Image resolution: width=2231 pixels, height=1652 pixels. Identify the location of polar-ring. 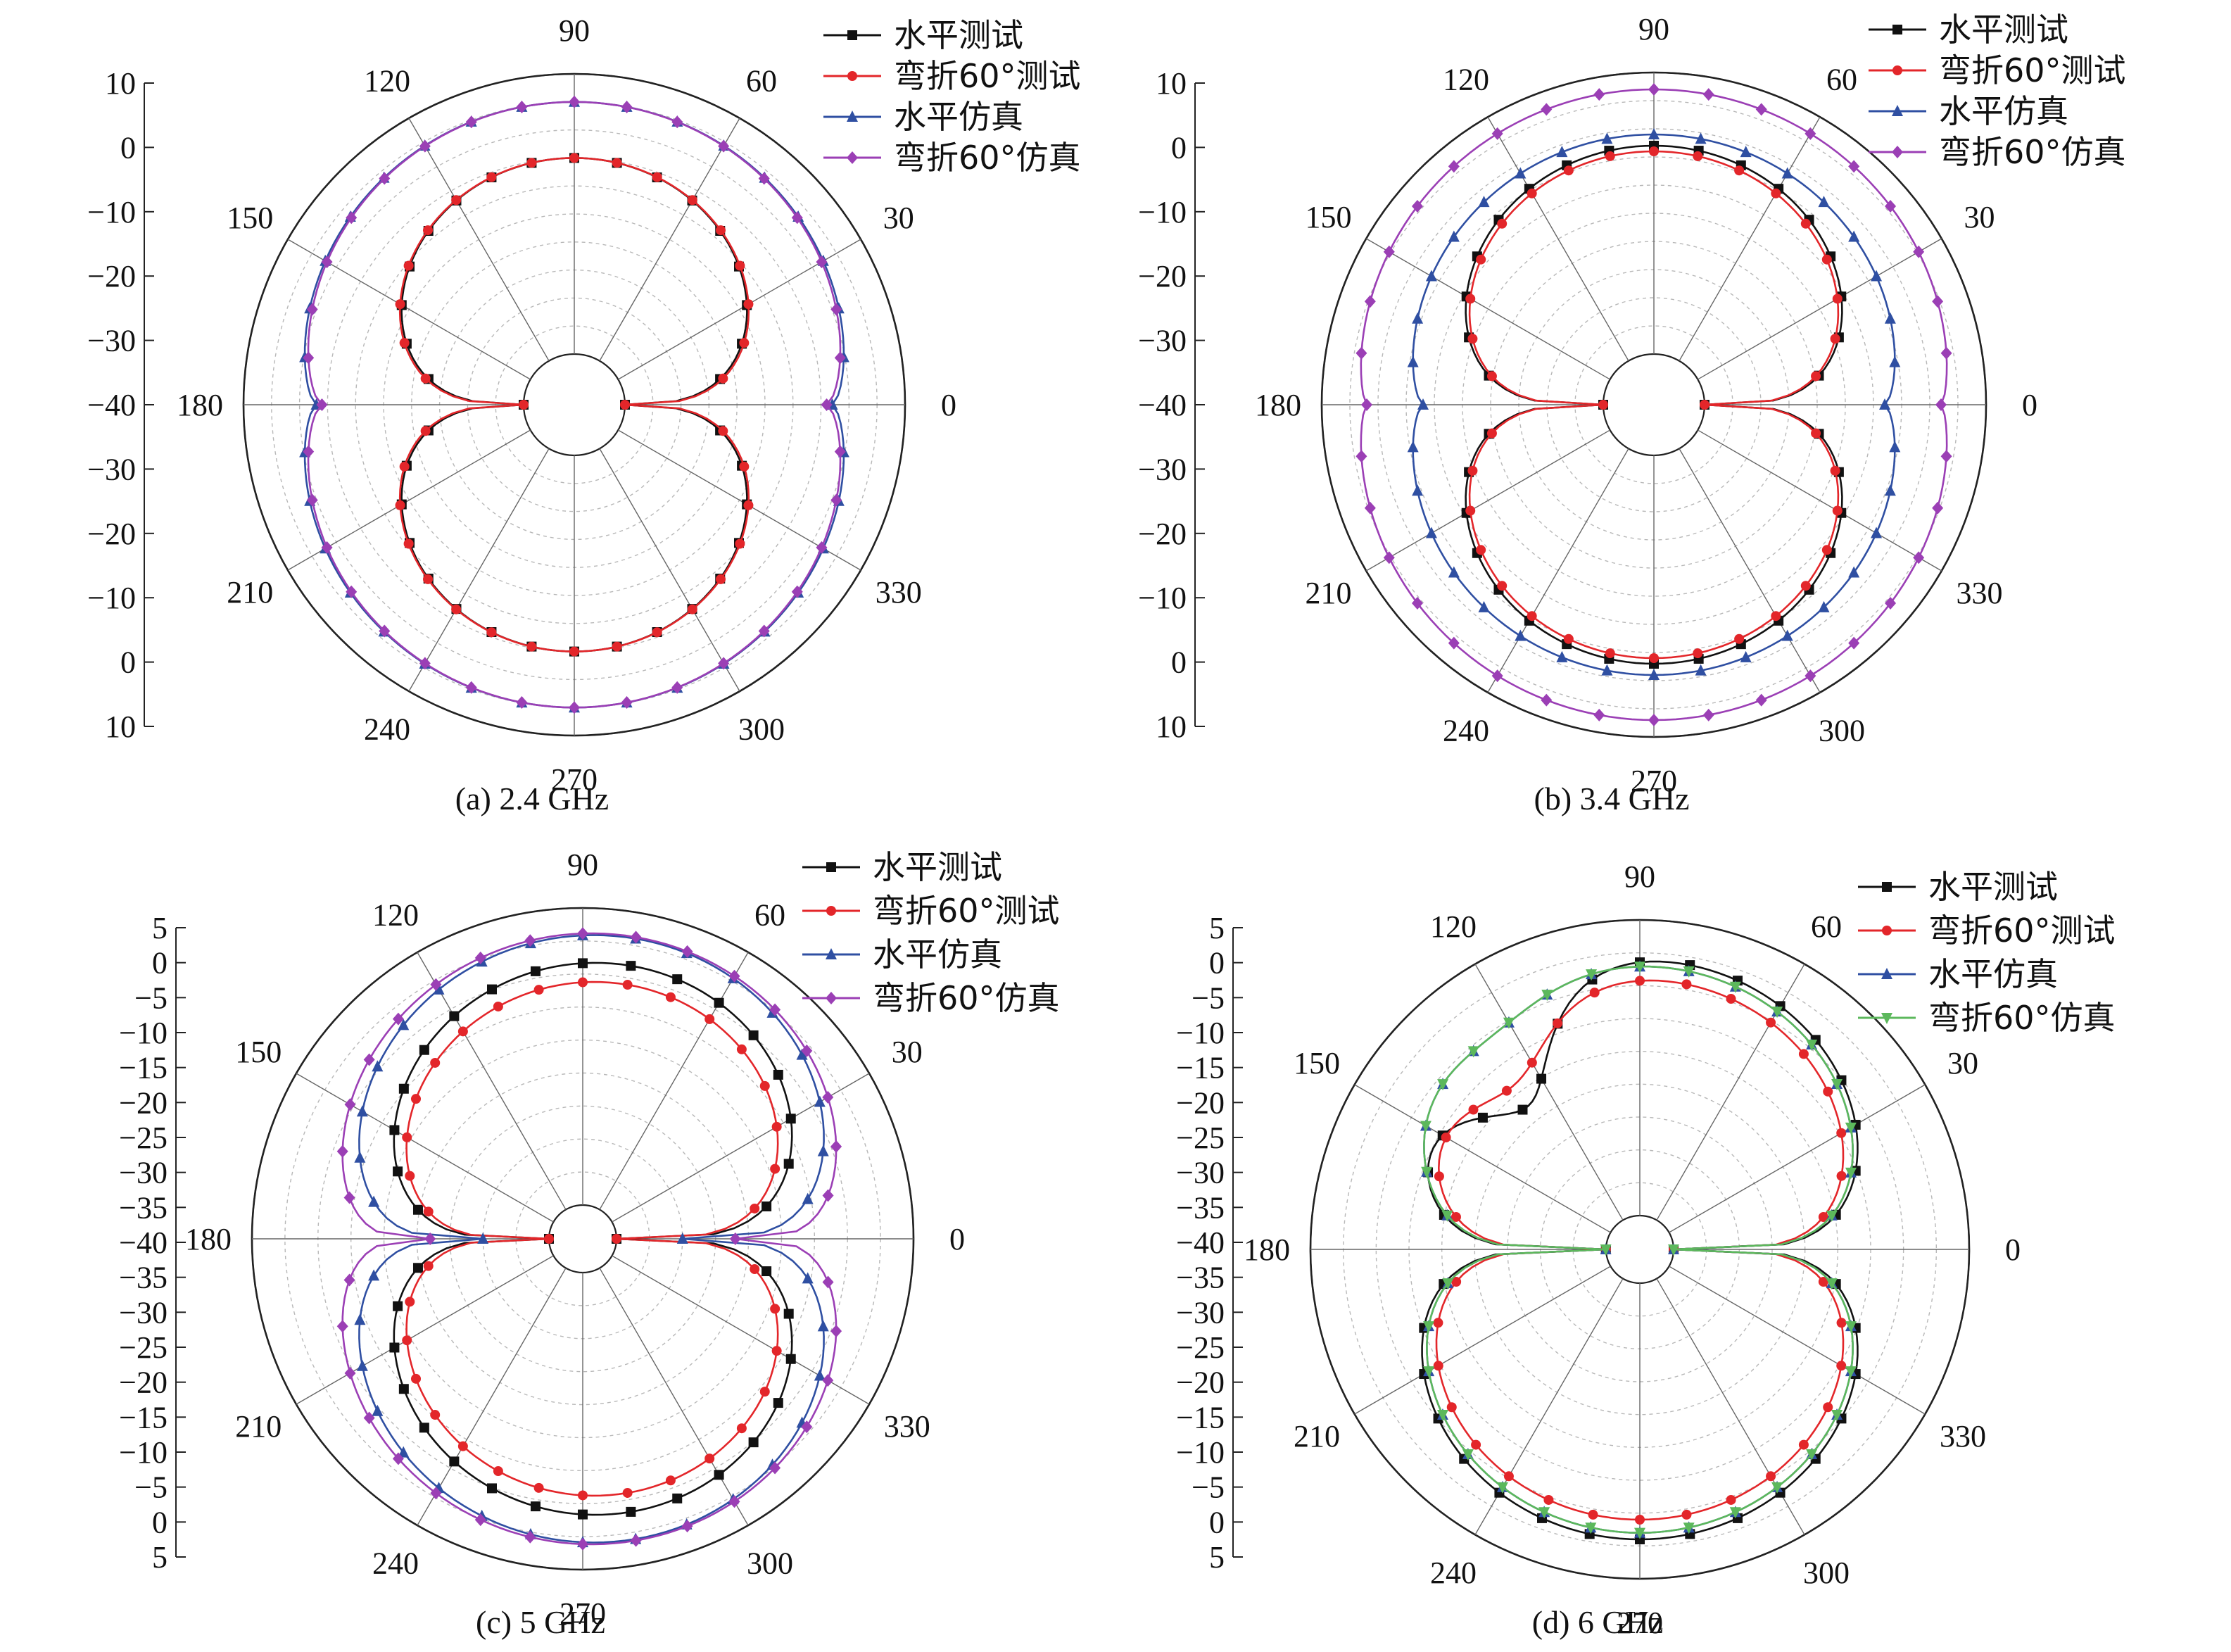
(1640, 1249).